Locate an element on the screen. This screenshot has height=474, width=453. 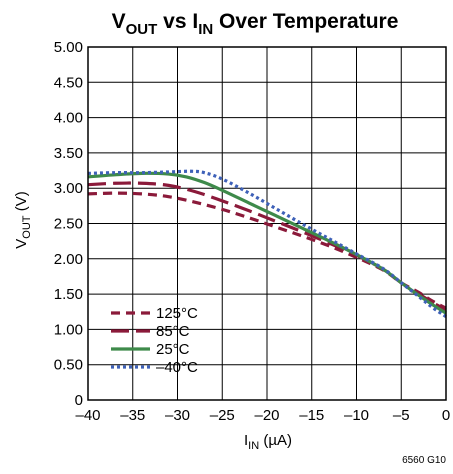
x-tick-label: –40 is located at coordinates (87, 415).